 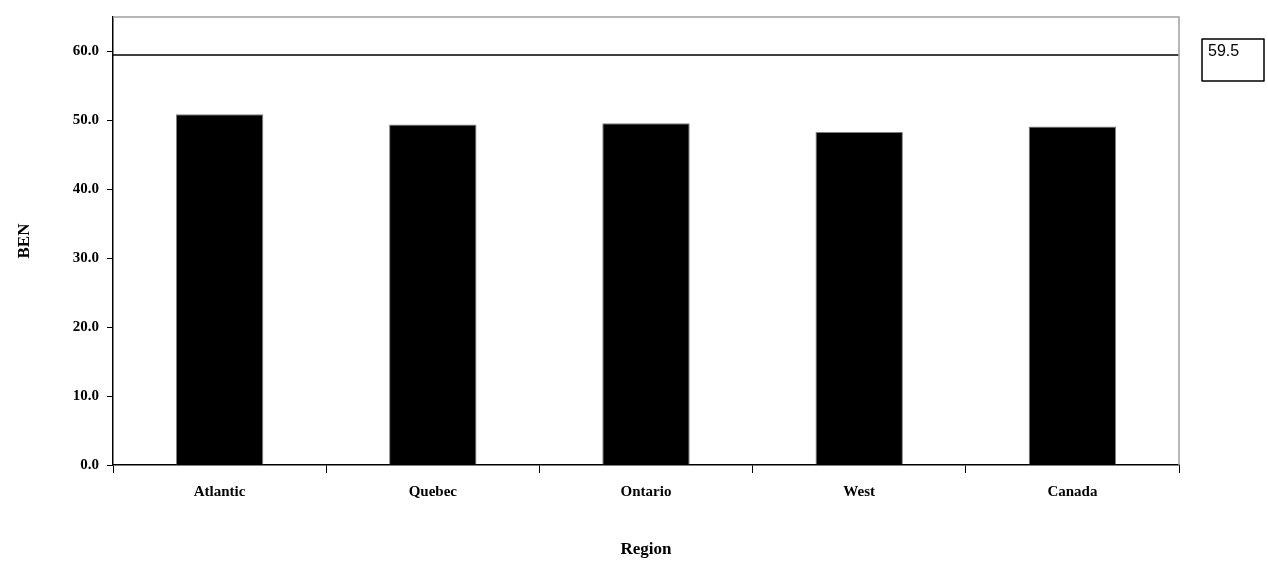 I want to click on x-tick-label: Atlantic, so click(x=219, y=490).